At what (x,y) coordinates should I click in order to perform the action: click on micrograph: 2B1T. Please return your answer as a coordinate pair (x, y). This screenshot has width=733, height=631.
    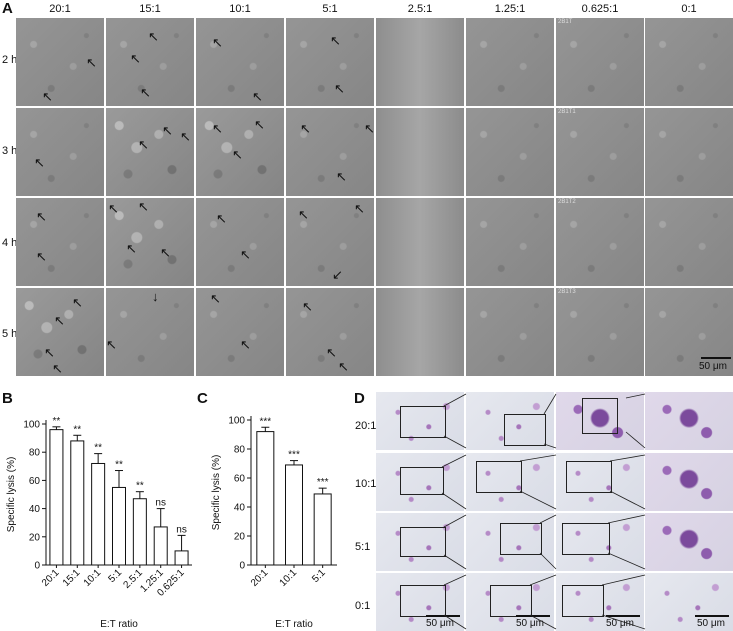
    Looking at the image, I should click on (600, 62).